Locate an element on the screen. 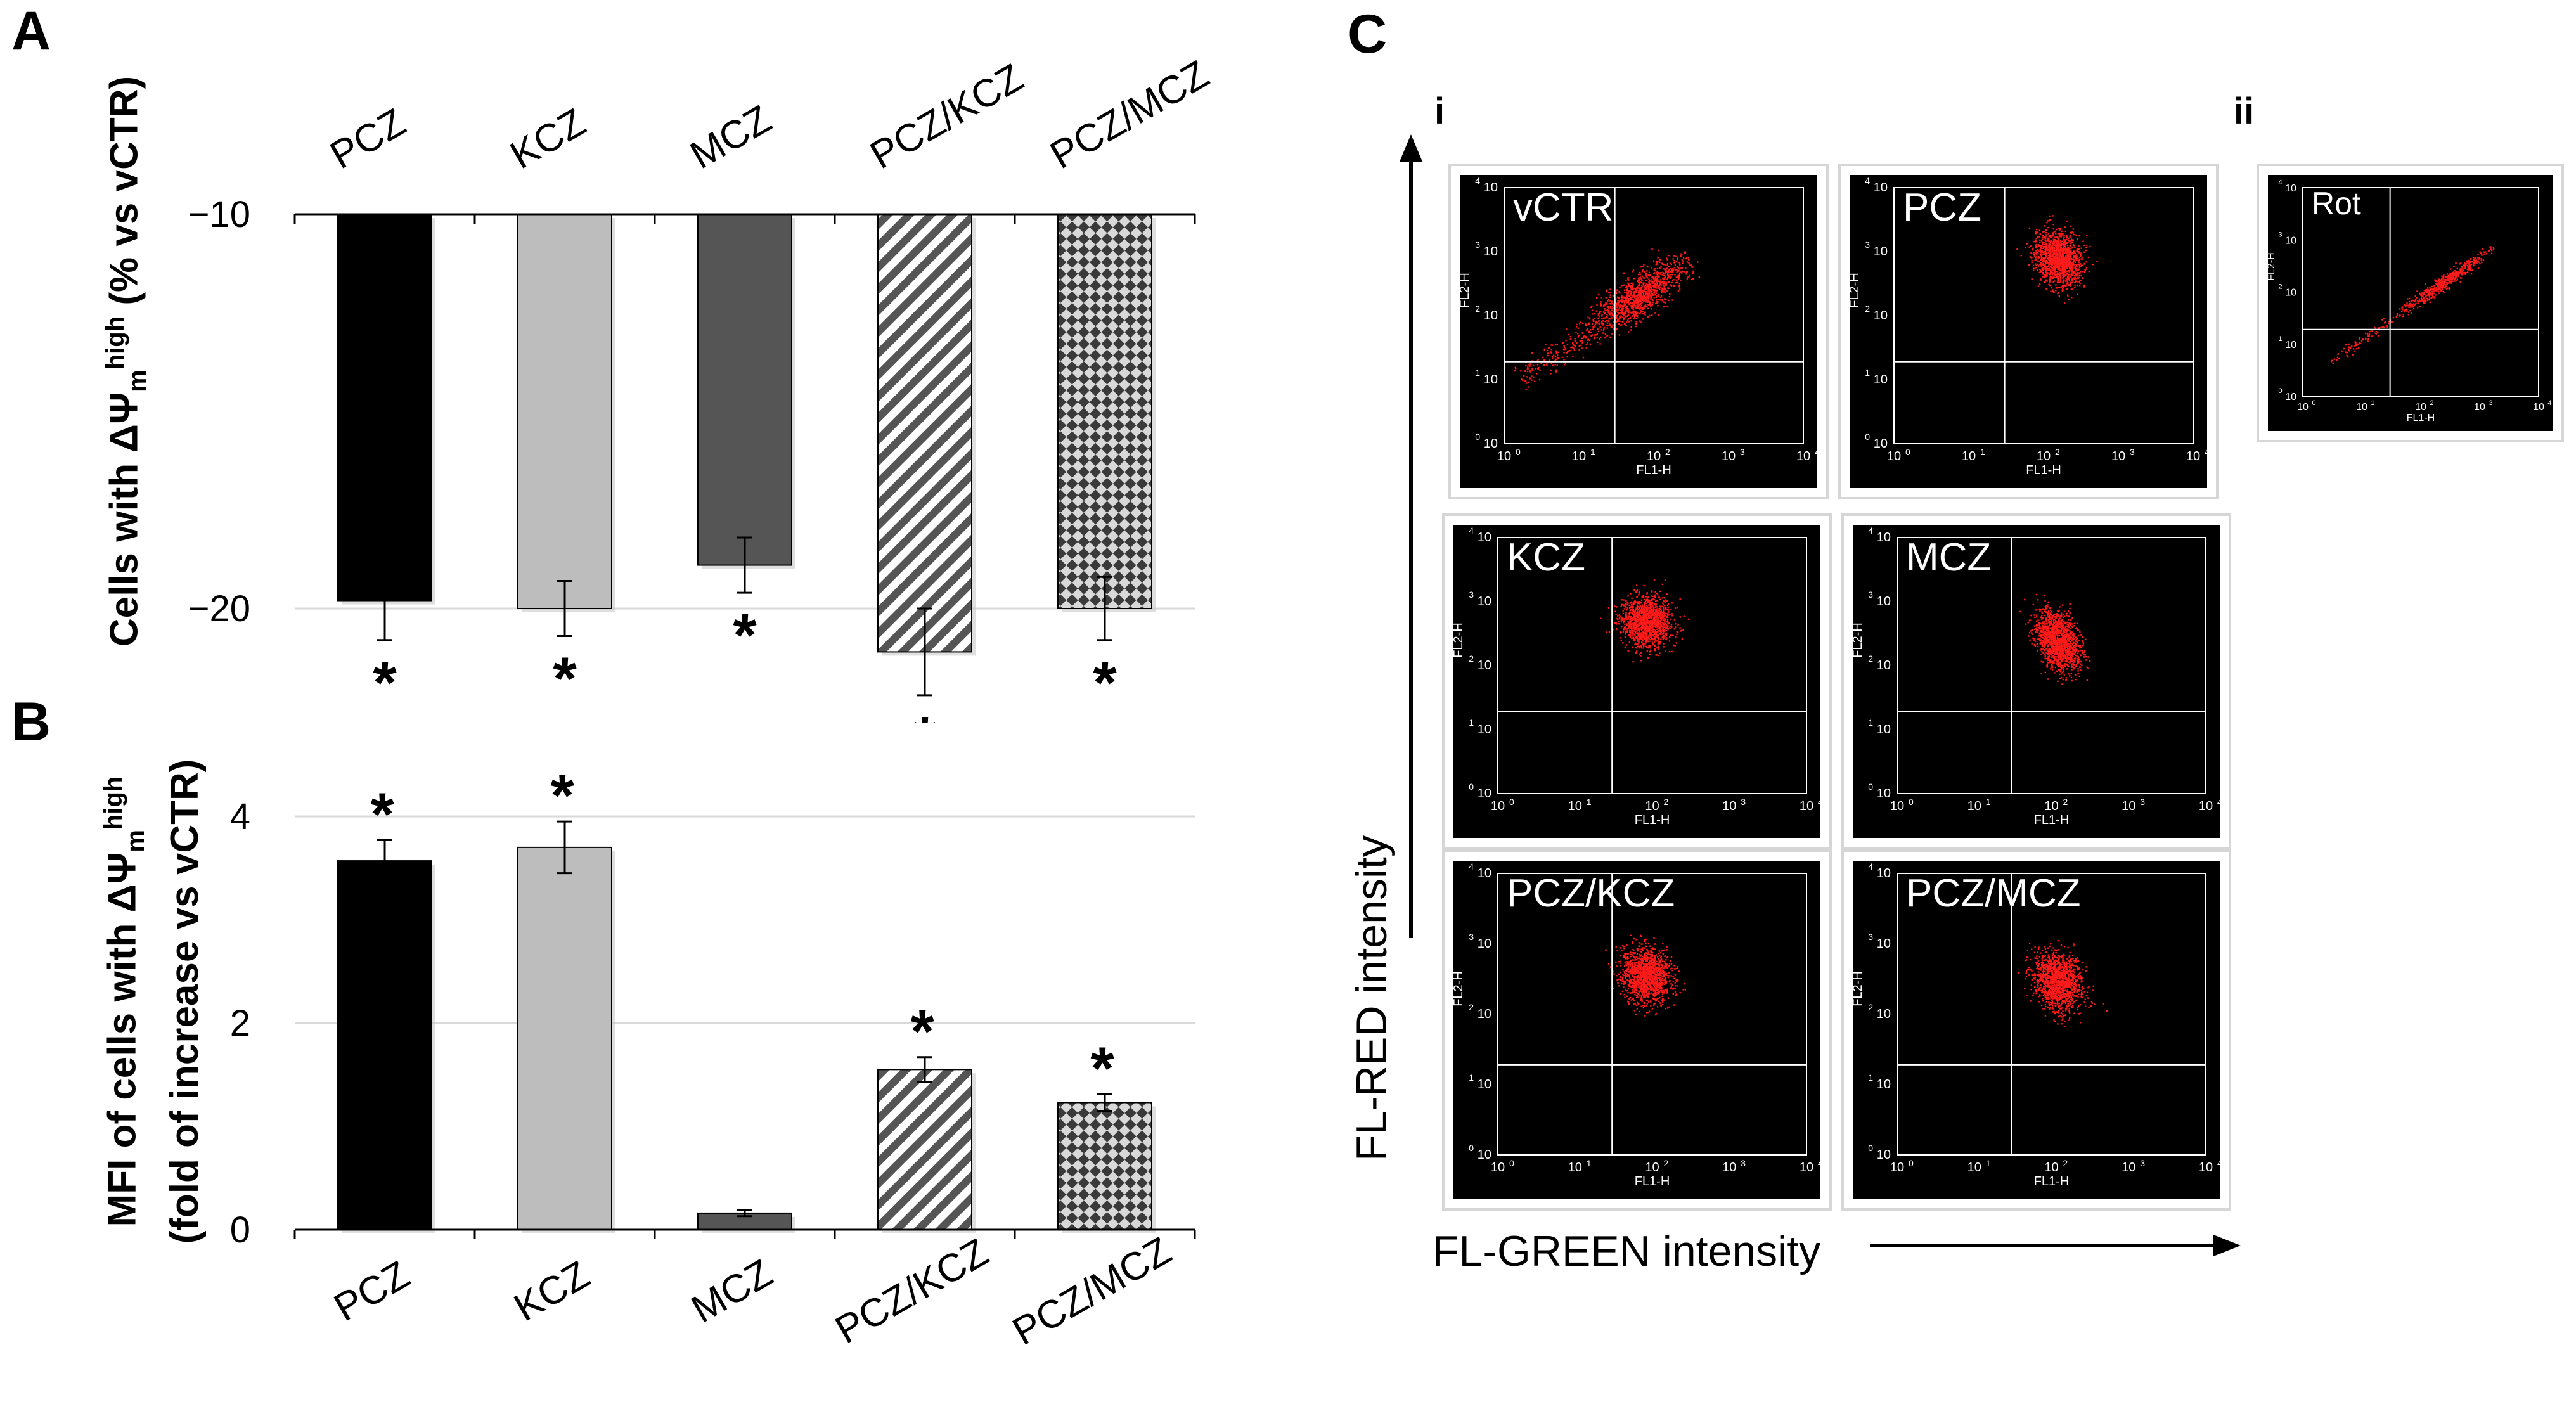 The height and width of the screenshot is (1404, 2576). y-tick-label: 0 is located at coordinates (240, 1230).